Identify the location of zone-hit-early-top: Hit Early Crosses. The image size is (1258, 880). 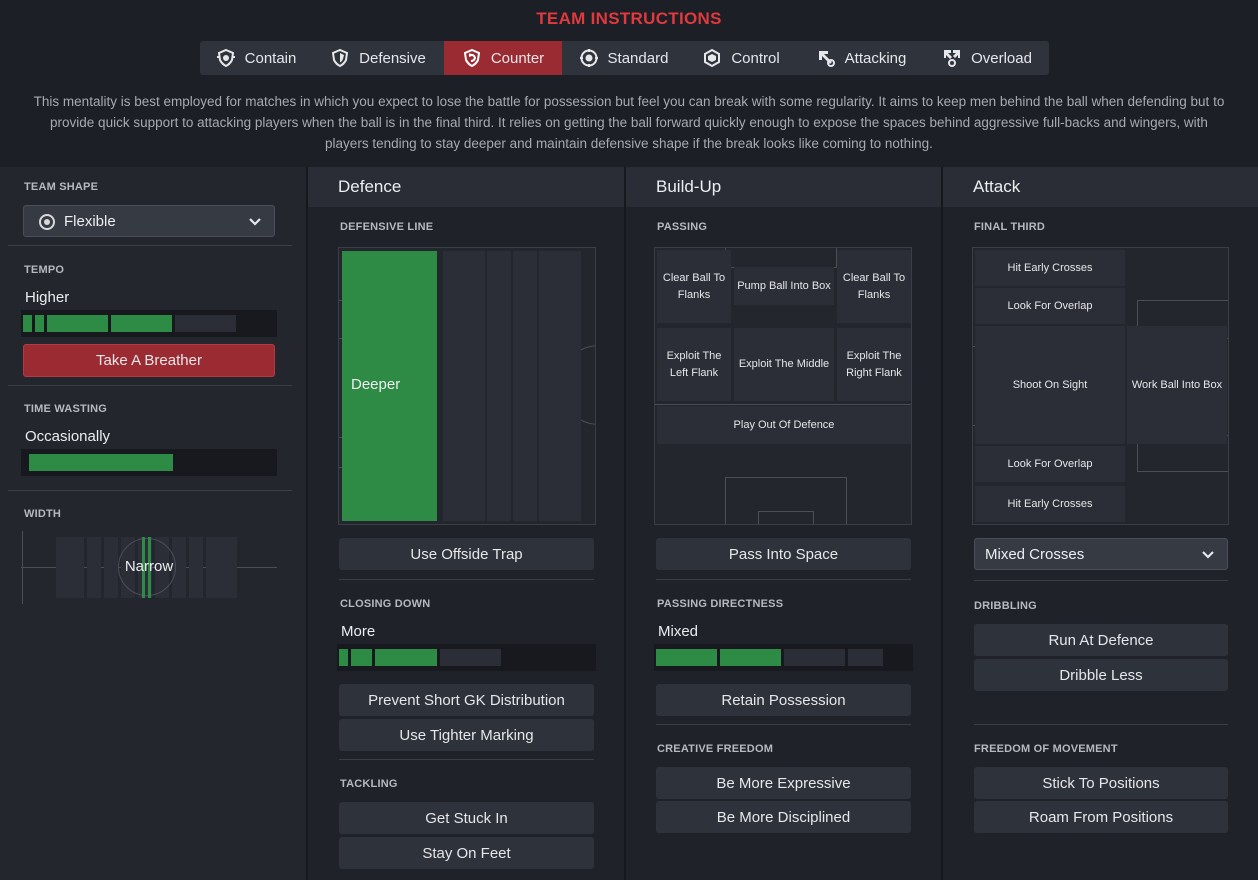
(1050, 268).